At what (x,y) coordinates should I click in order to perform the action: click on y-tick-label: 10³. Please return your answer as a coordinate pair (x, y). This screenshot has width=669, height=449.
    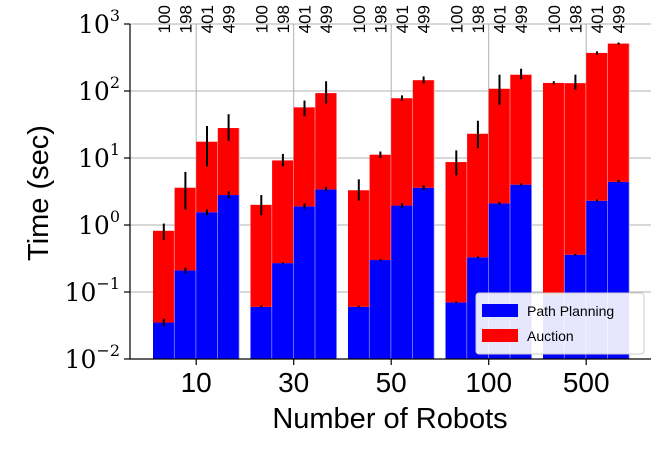
    Looking at the image, I should click on (99, 22).